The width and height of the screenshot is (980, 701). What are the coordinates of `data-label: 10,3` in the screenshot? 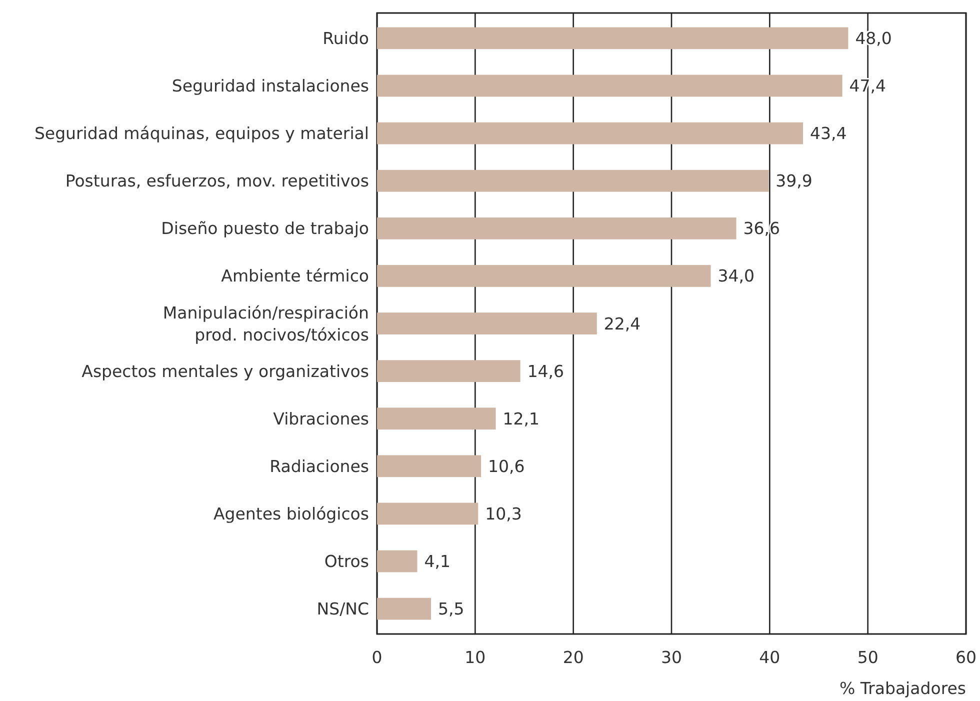 It's located at (503, 514).